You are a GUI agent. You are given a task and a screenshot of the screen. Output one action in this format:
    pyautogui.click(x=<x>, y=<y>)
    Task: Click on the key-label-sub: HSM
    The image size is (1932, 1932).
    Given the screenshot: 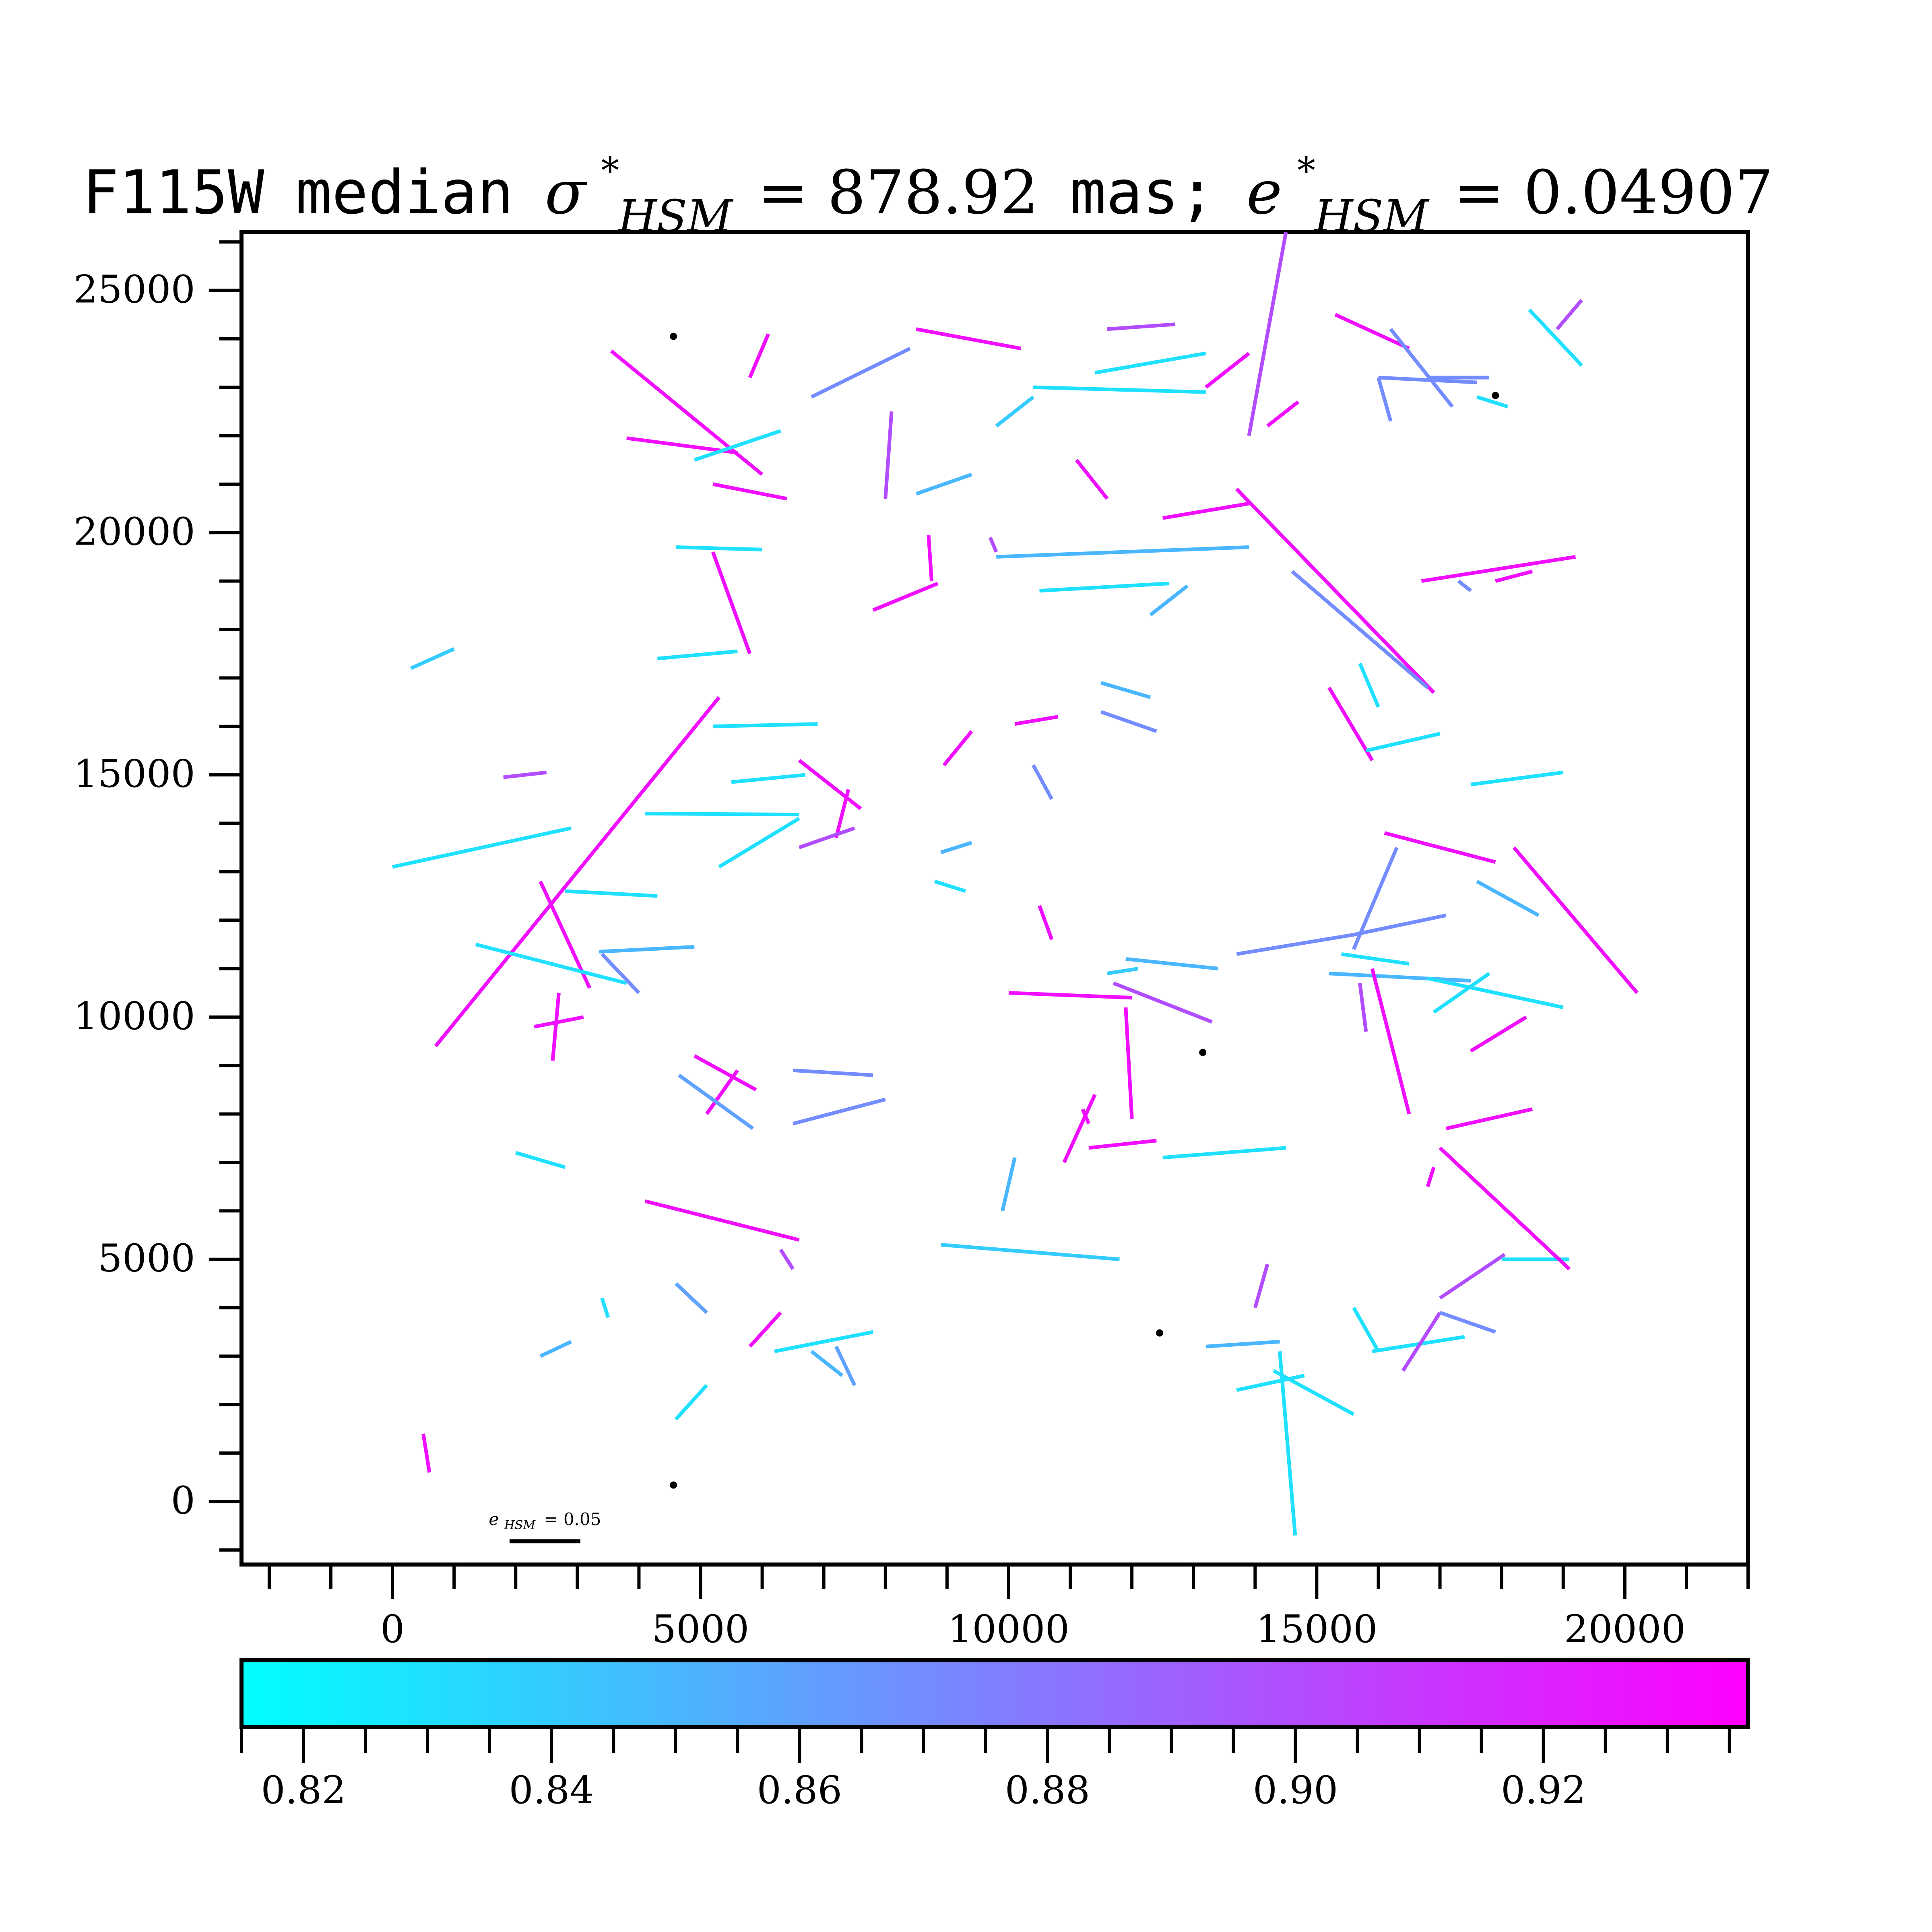 What is the action you would take?
    pyautogui.click(x=520, y=1525)
    